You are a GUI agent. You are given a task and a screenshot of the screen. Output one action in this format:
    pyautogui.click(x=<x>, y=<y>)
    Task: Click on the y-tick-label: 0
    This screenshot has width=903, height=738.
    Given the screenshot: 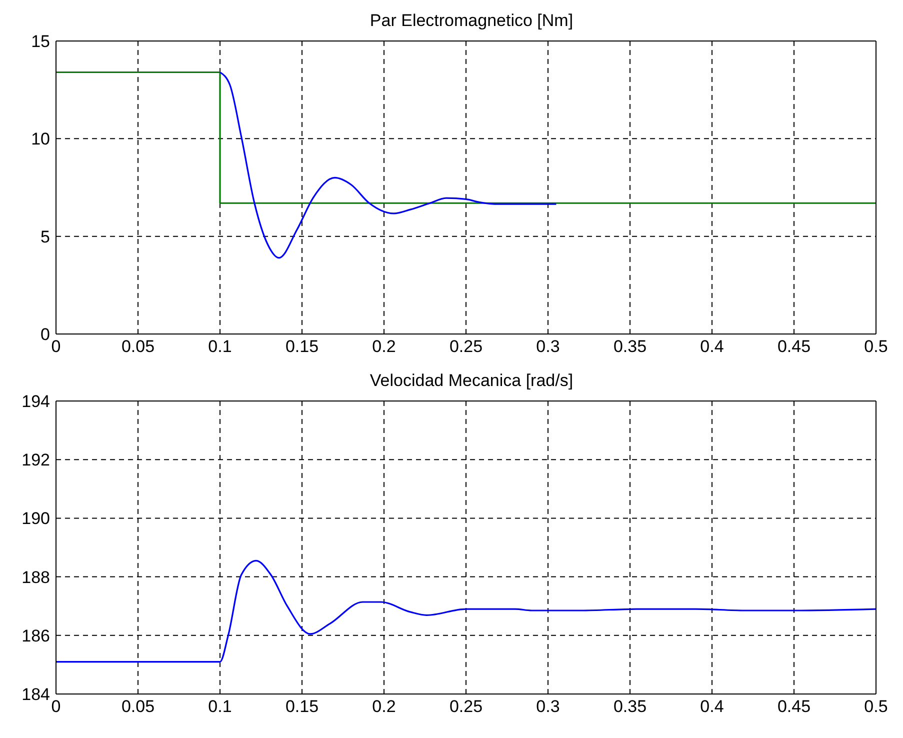 What is the action you would take?
    pyautogui.click(x=45, y=334)
    